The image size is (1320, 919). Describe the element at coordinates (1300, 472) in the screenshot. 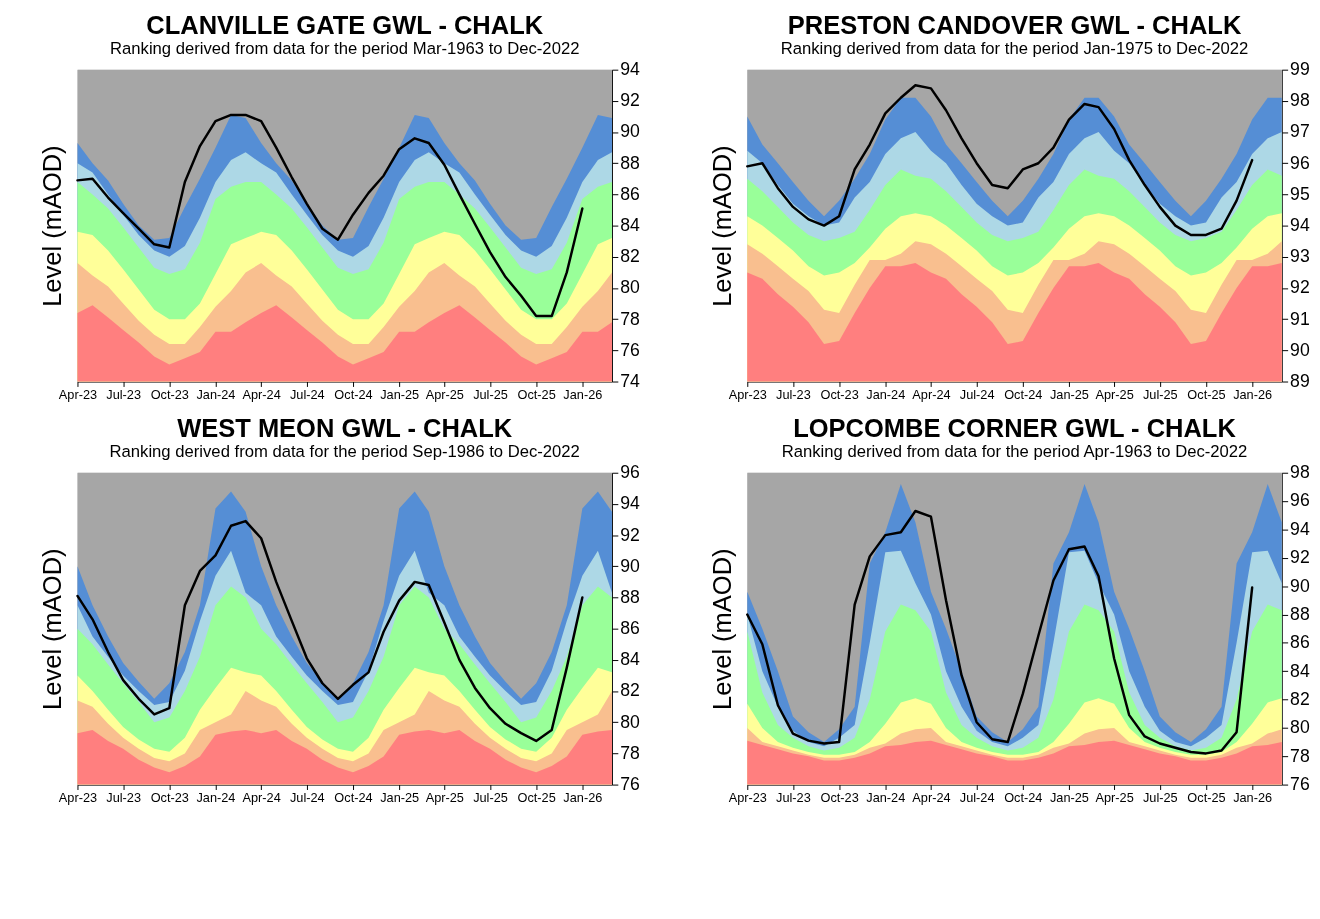

I see `y-tick-label: 98` at that location.